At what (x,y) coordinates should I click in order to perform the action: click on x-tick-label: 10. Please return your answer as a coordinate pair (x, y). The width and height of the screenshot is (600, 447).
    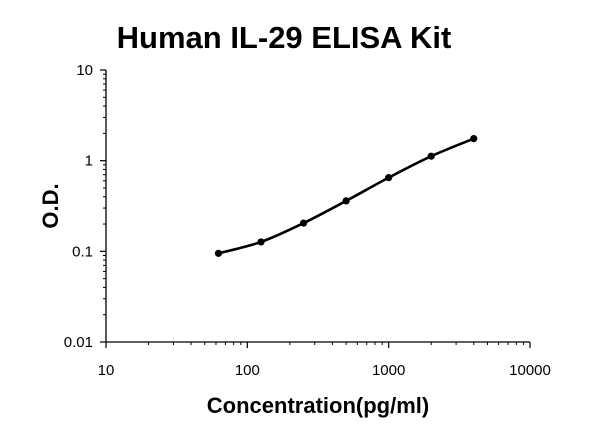
    Looking at the image, I should click on (106, 370).